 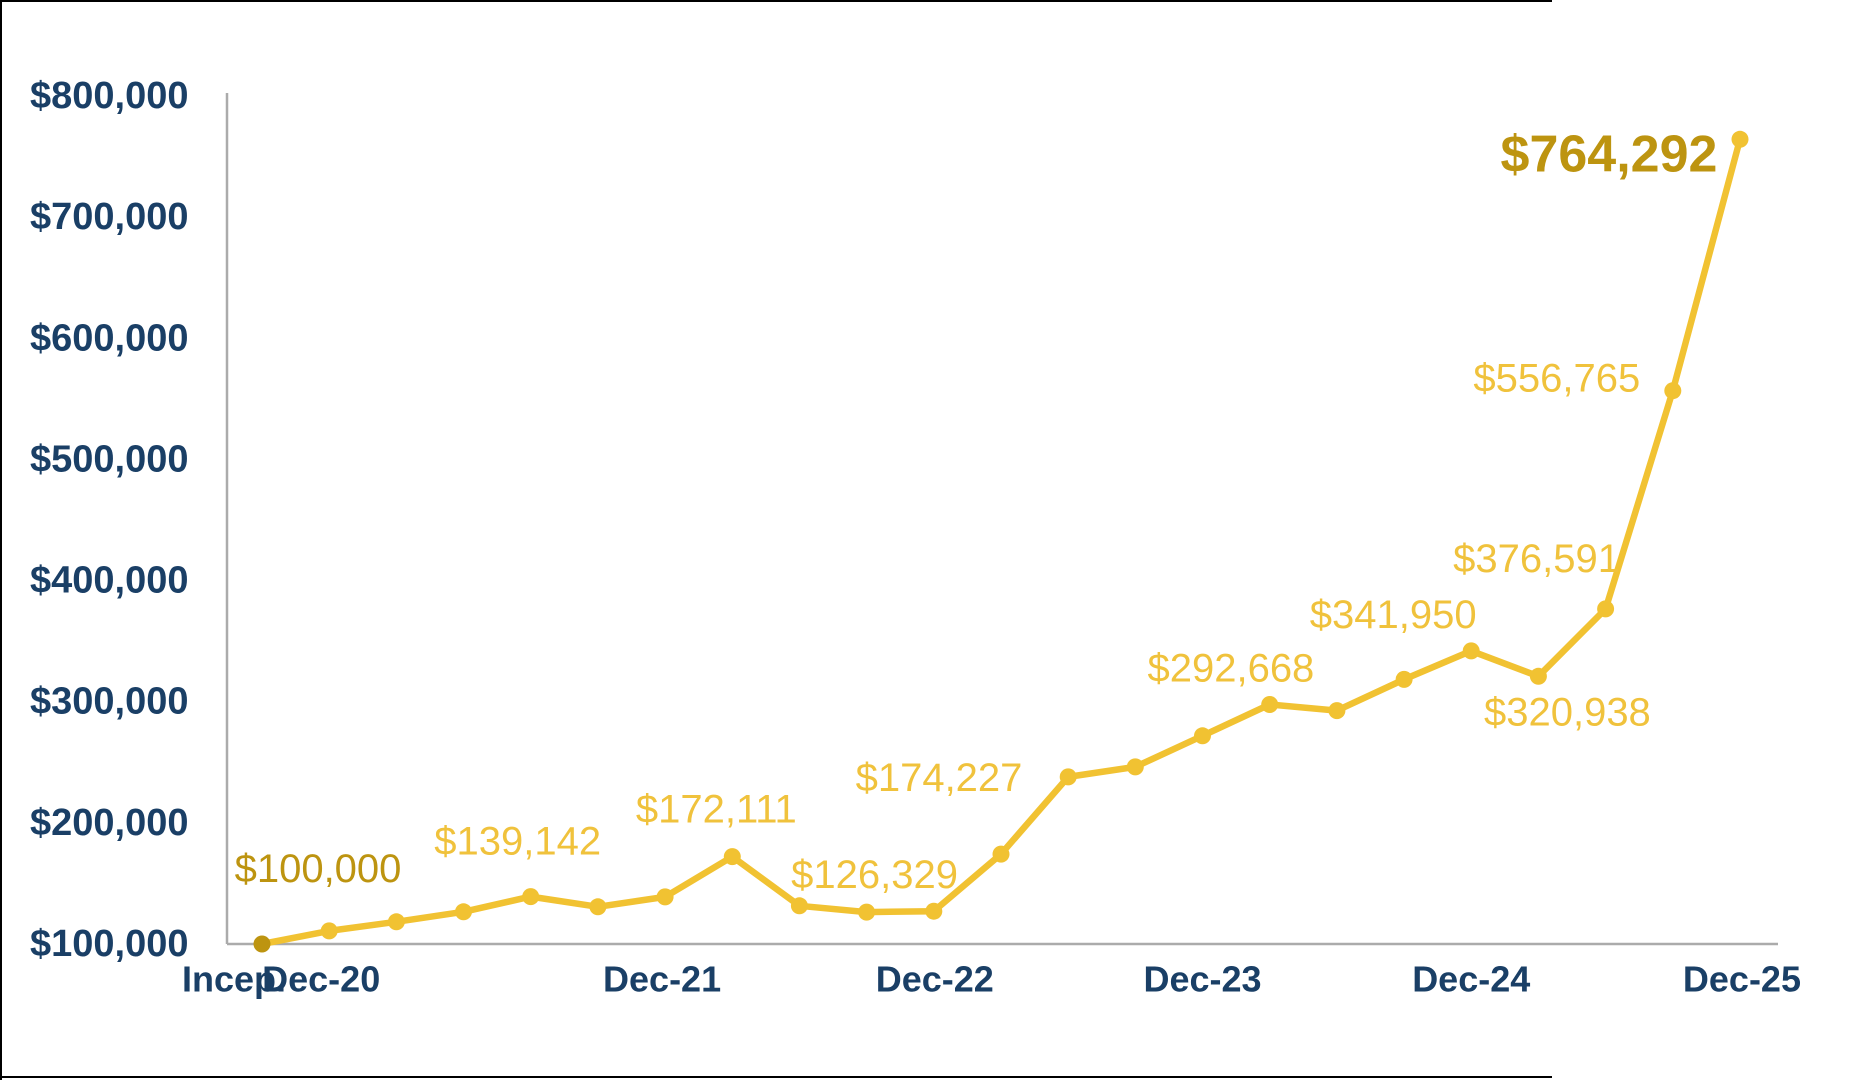 I want to click on y-axis-tick-label: $400,000, so click(x=109, y=581).